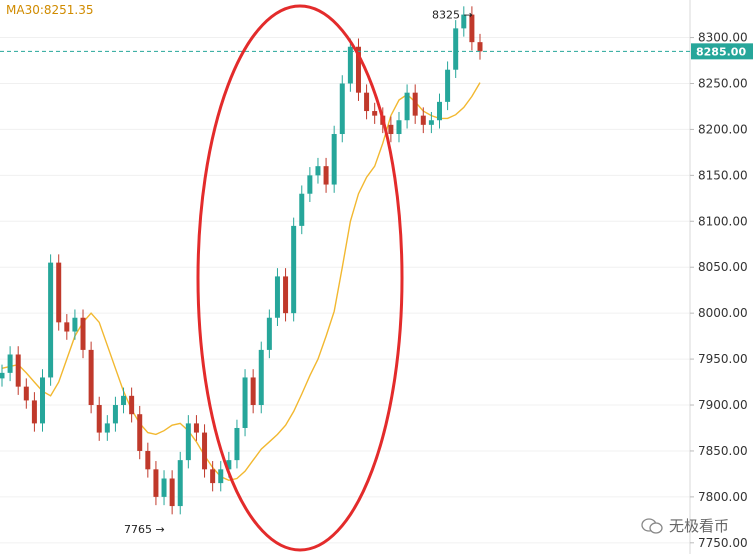 The height and width of the screenshot is (554, 755). Describe the element at coordinates (723, 38) in the screenshot. I see `y-tick-label: 8300.00` at that location.